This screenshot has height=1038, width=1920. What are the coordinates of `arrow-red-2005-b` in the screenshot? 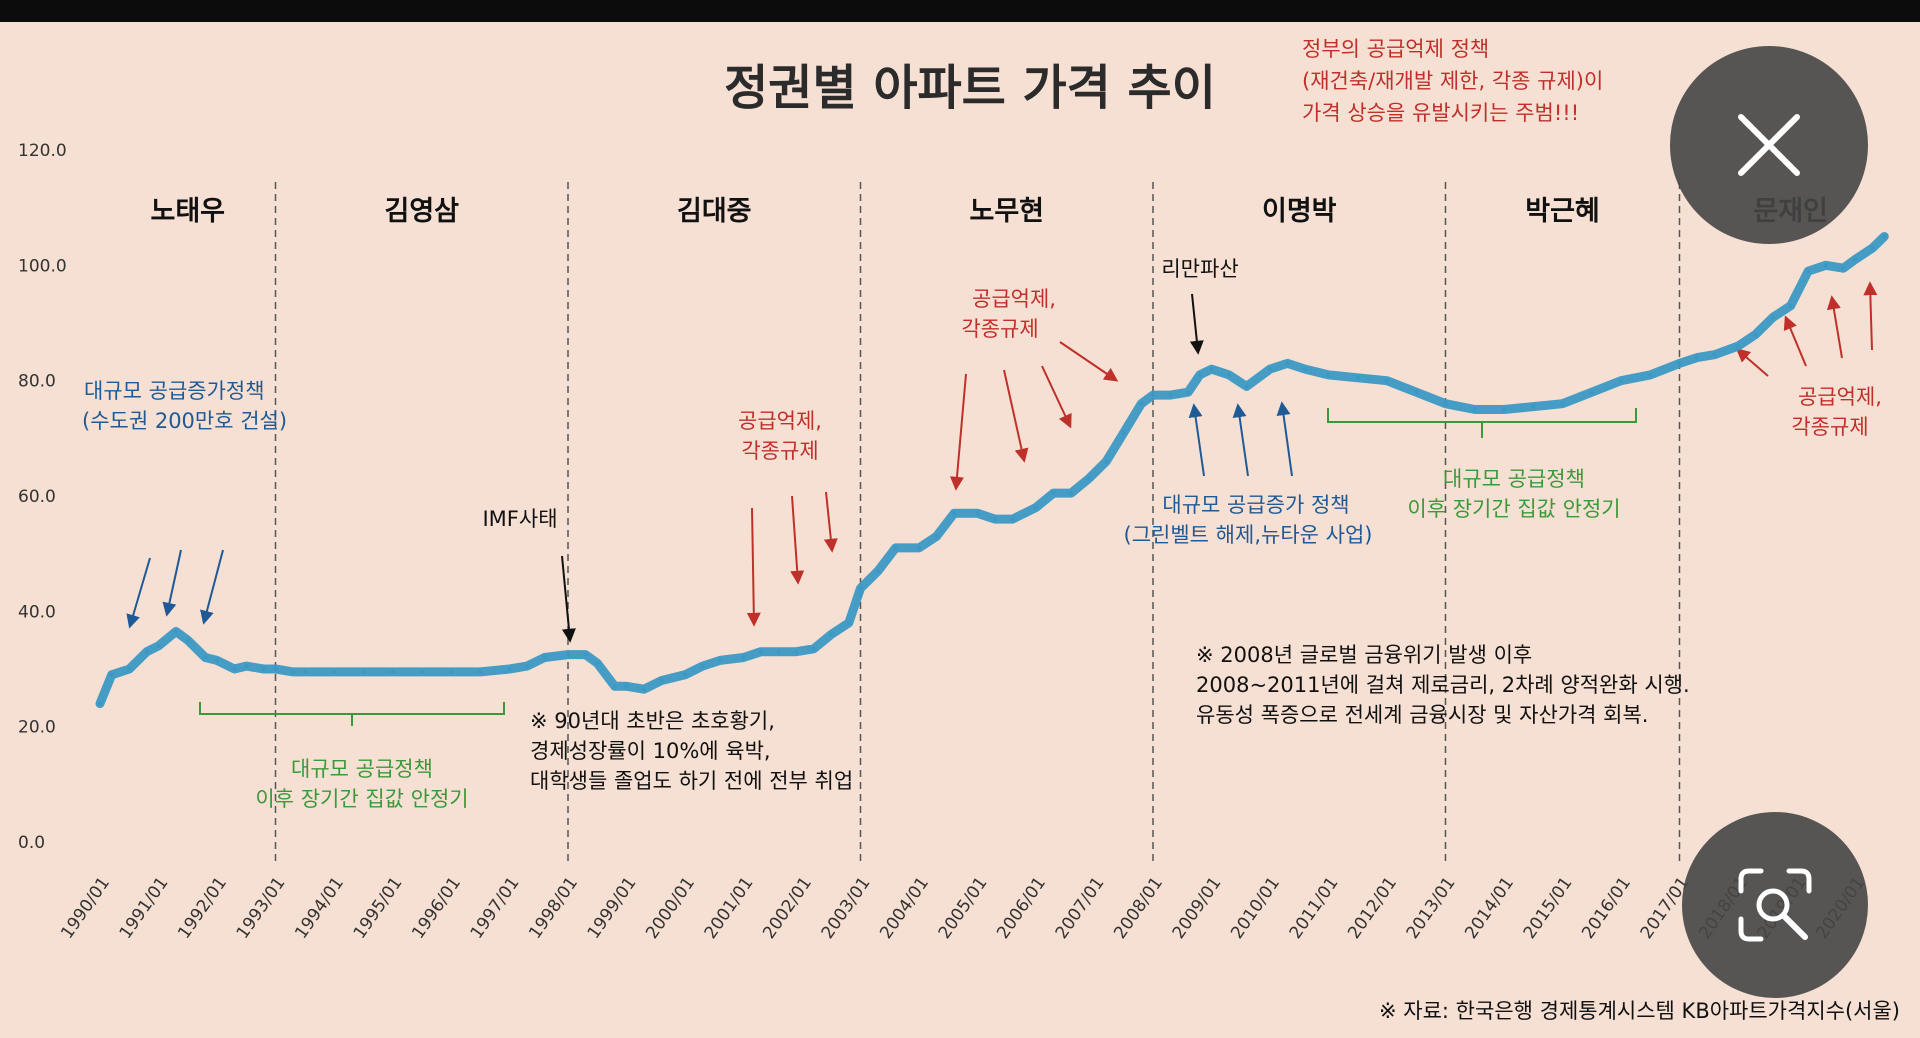 It's located at (1016, 416).